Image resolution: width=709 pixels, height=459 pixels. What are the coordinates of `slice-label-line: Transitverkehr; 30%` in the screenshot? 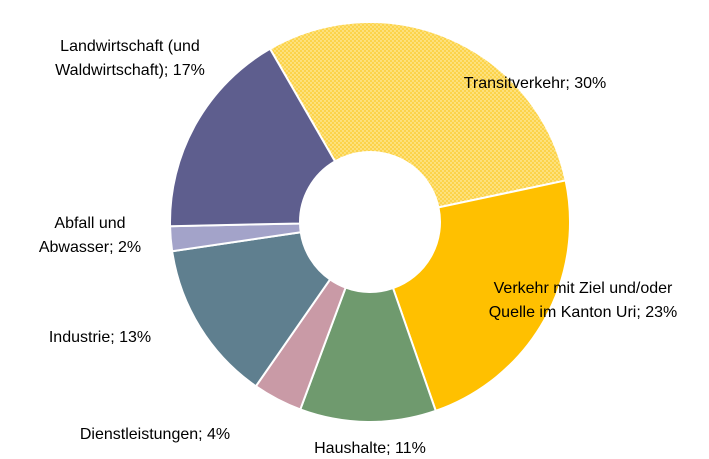 It's located at (535, 83).